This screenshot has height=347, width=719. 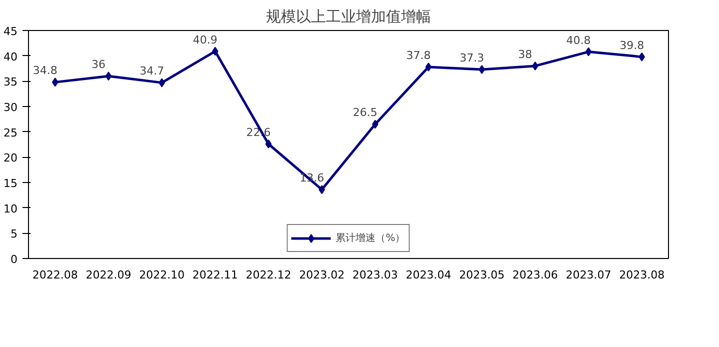 I want to click on data-label: 34.8, so click(x=45, y=71).